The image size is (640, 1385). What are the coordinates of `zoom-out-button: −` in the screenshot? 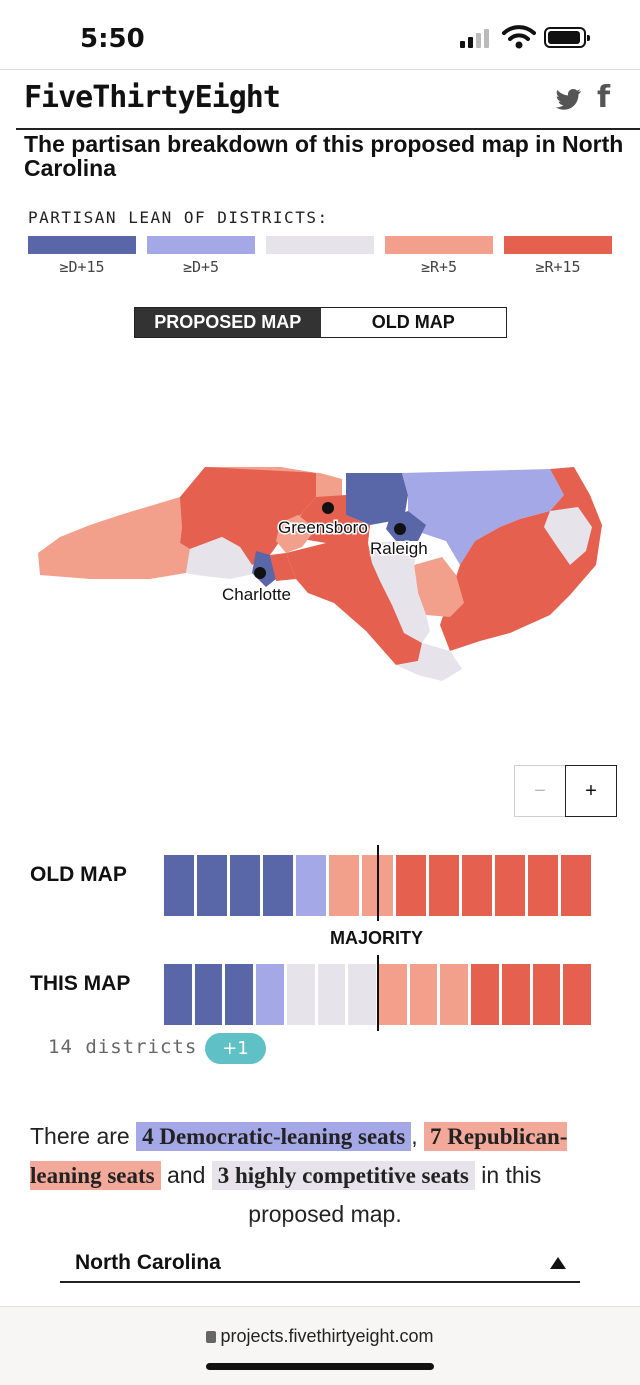 It's located at (540, 791).